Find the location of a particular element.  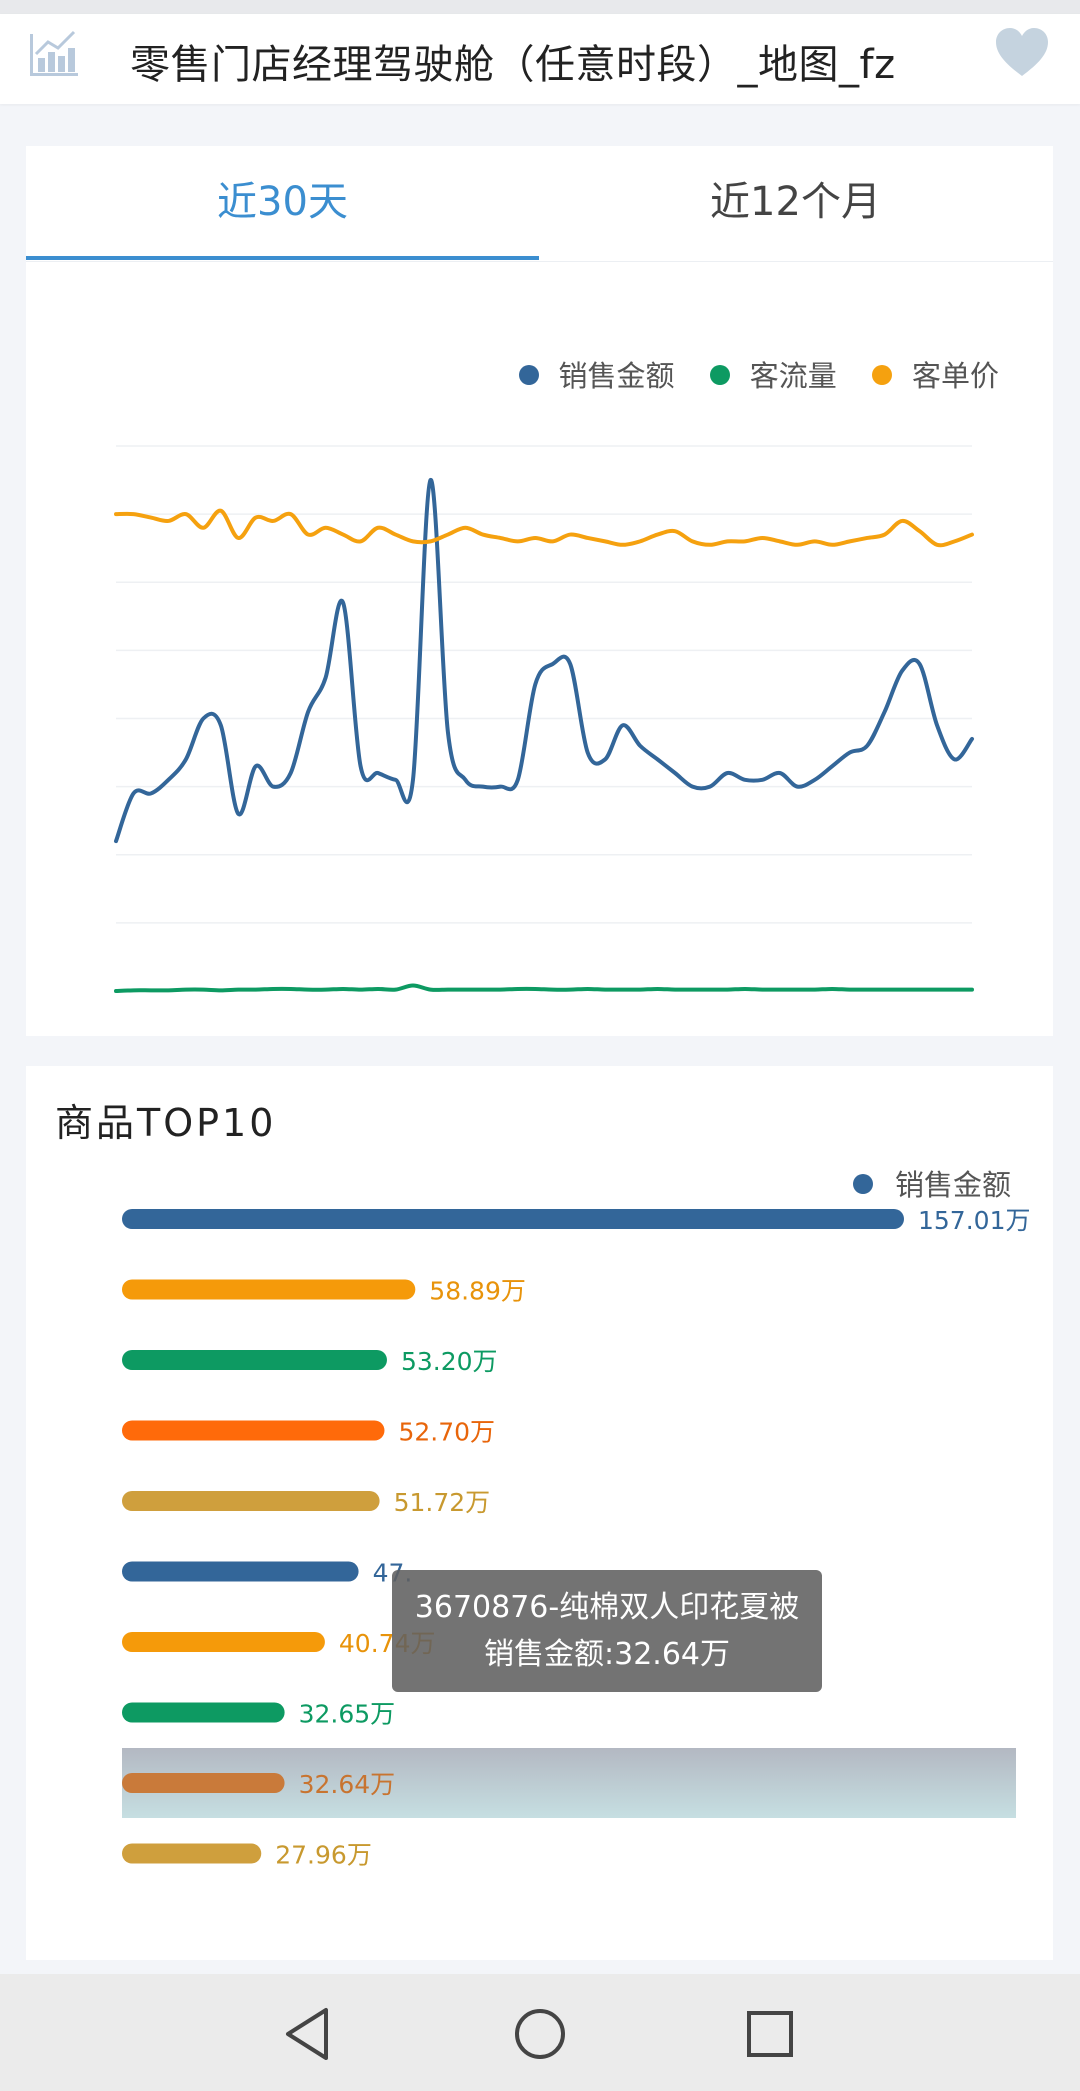

bar-value-label: 51.72万 is located at coordinates (442, 1502).